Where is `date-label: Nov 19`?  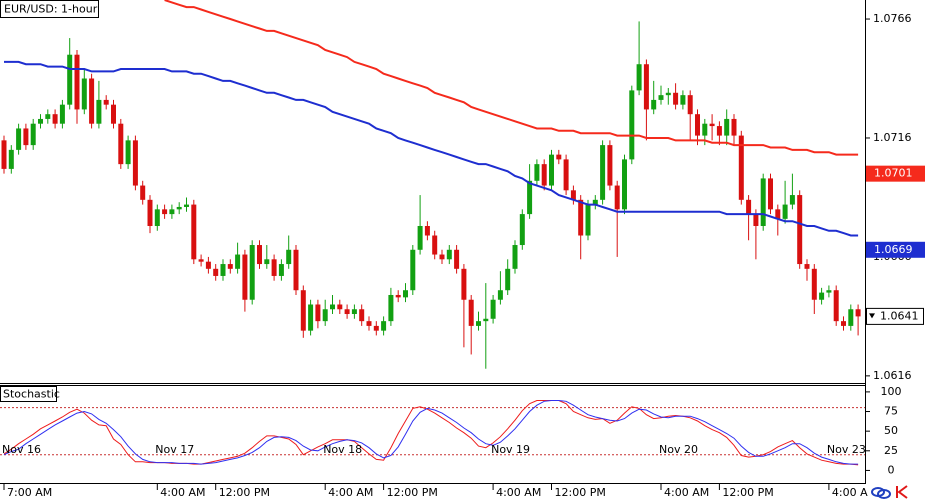 date-label: Nov 19 is located at coordinates (510, 449).